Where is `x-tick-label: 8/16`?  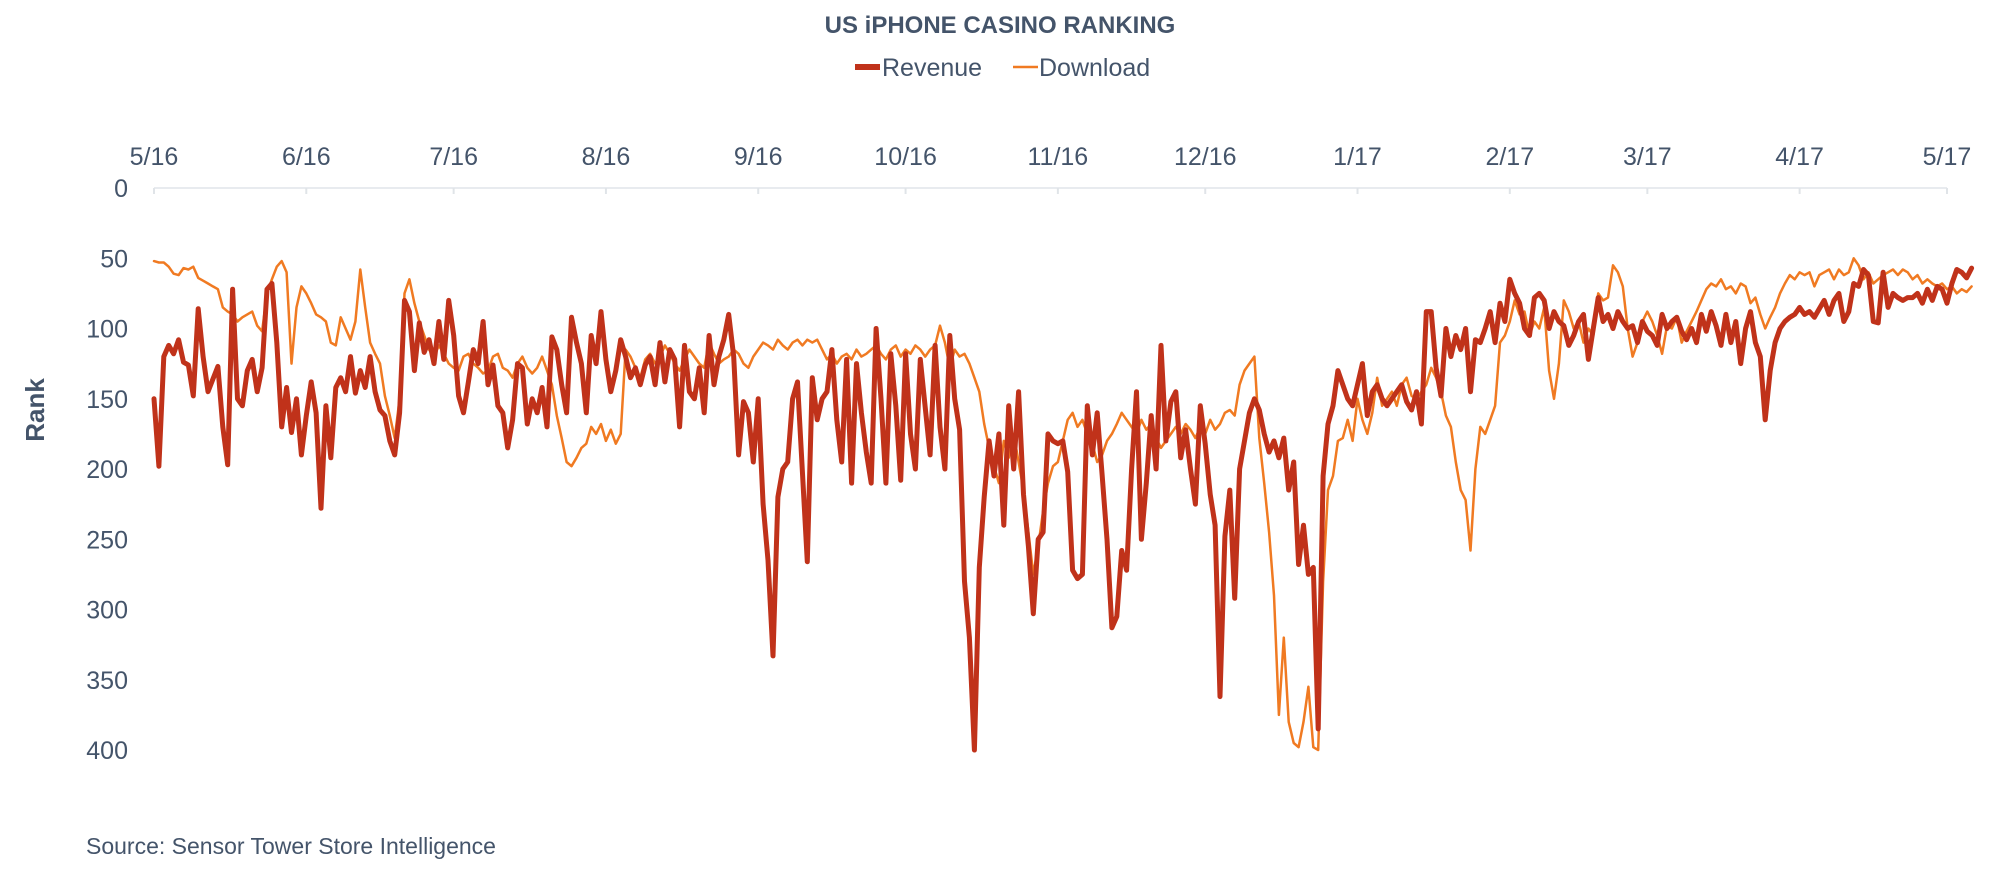
x-tick-label: 8/16 is located at coordinates (606, 157).